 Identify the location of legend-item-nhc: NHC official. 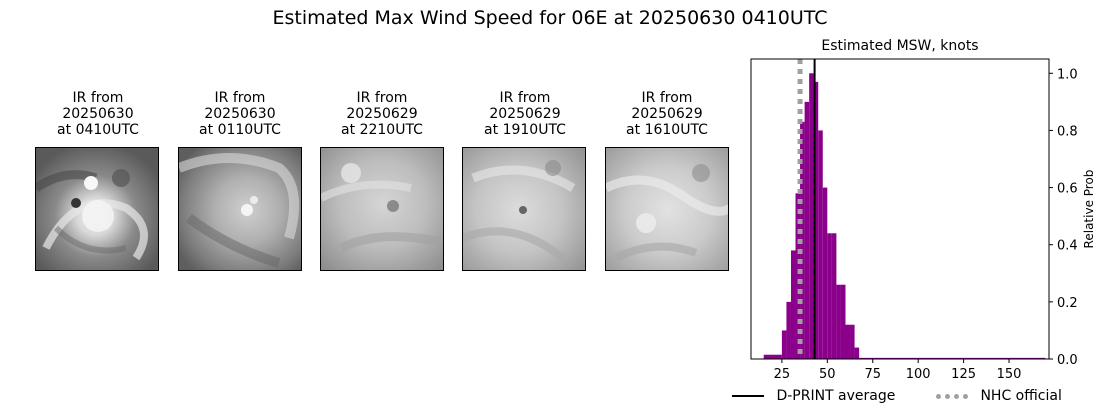
(999, 396).